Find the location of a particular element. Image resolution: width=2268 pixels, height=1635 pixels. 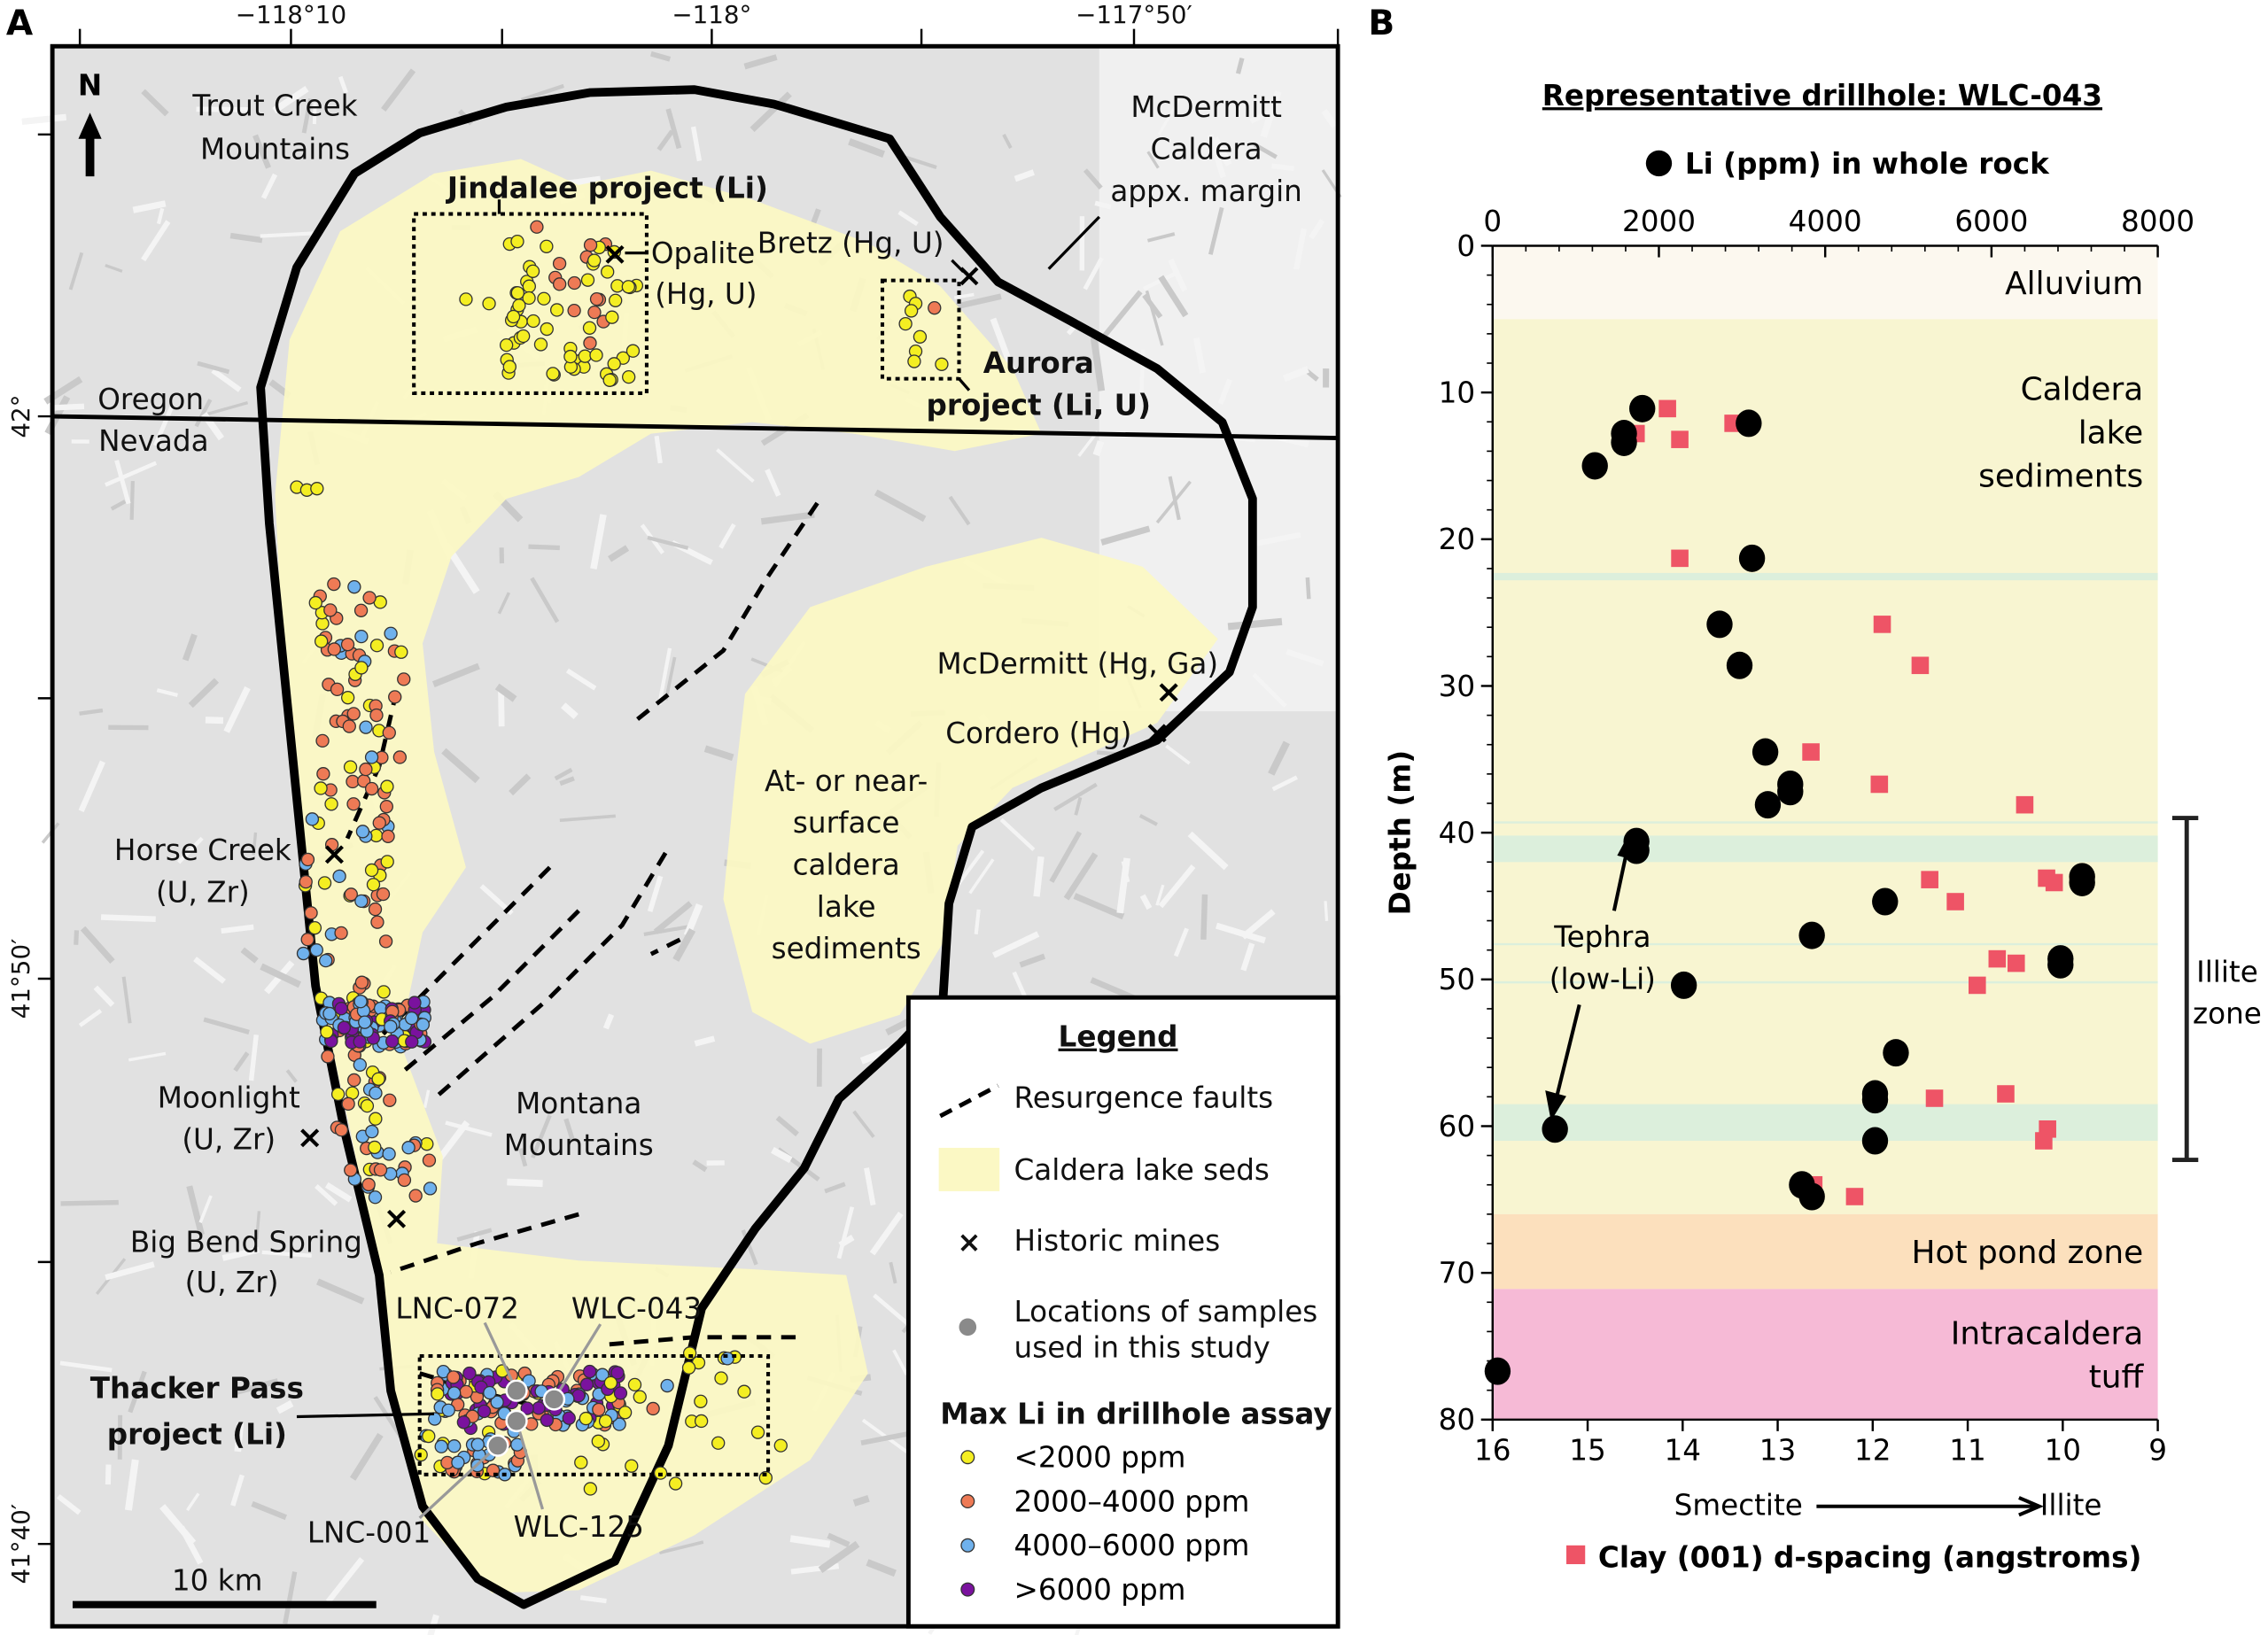

tephra-arrows is located at coordinates (1592, 975).